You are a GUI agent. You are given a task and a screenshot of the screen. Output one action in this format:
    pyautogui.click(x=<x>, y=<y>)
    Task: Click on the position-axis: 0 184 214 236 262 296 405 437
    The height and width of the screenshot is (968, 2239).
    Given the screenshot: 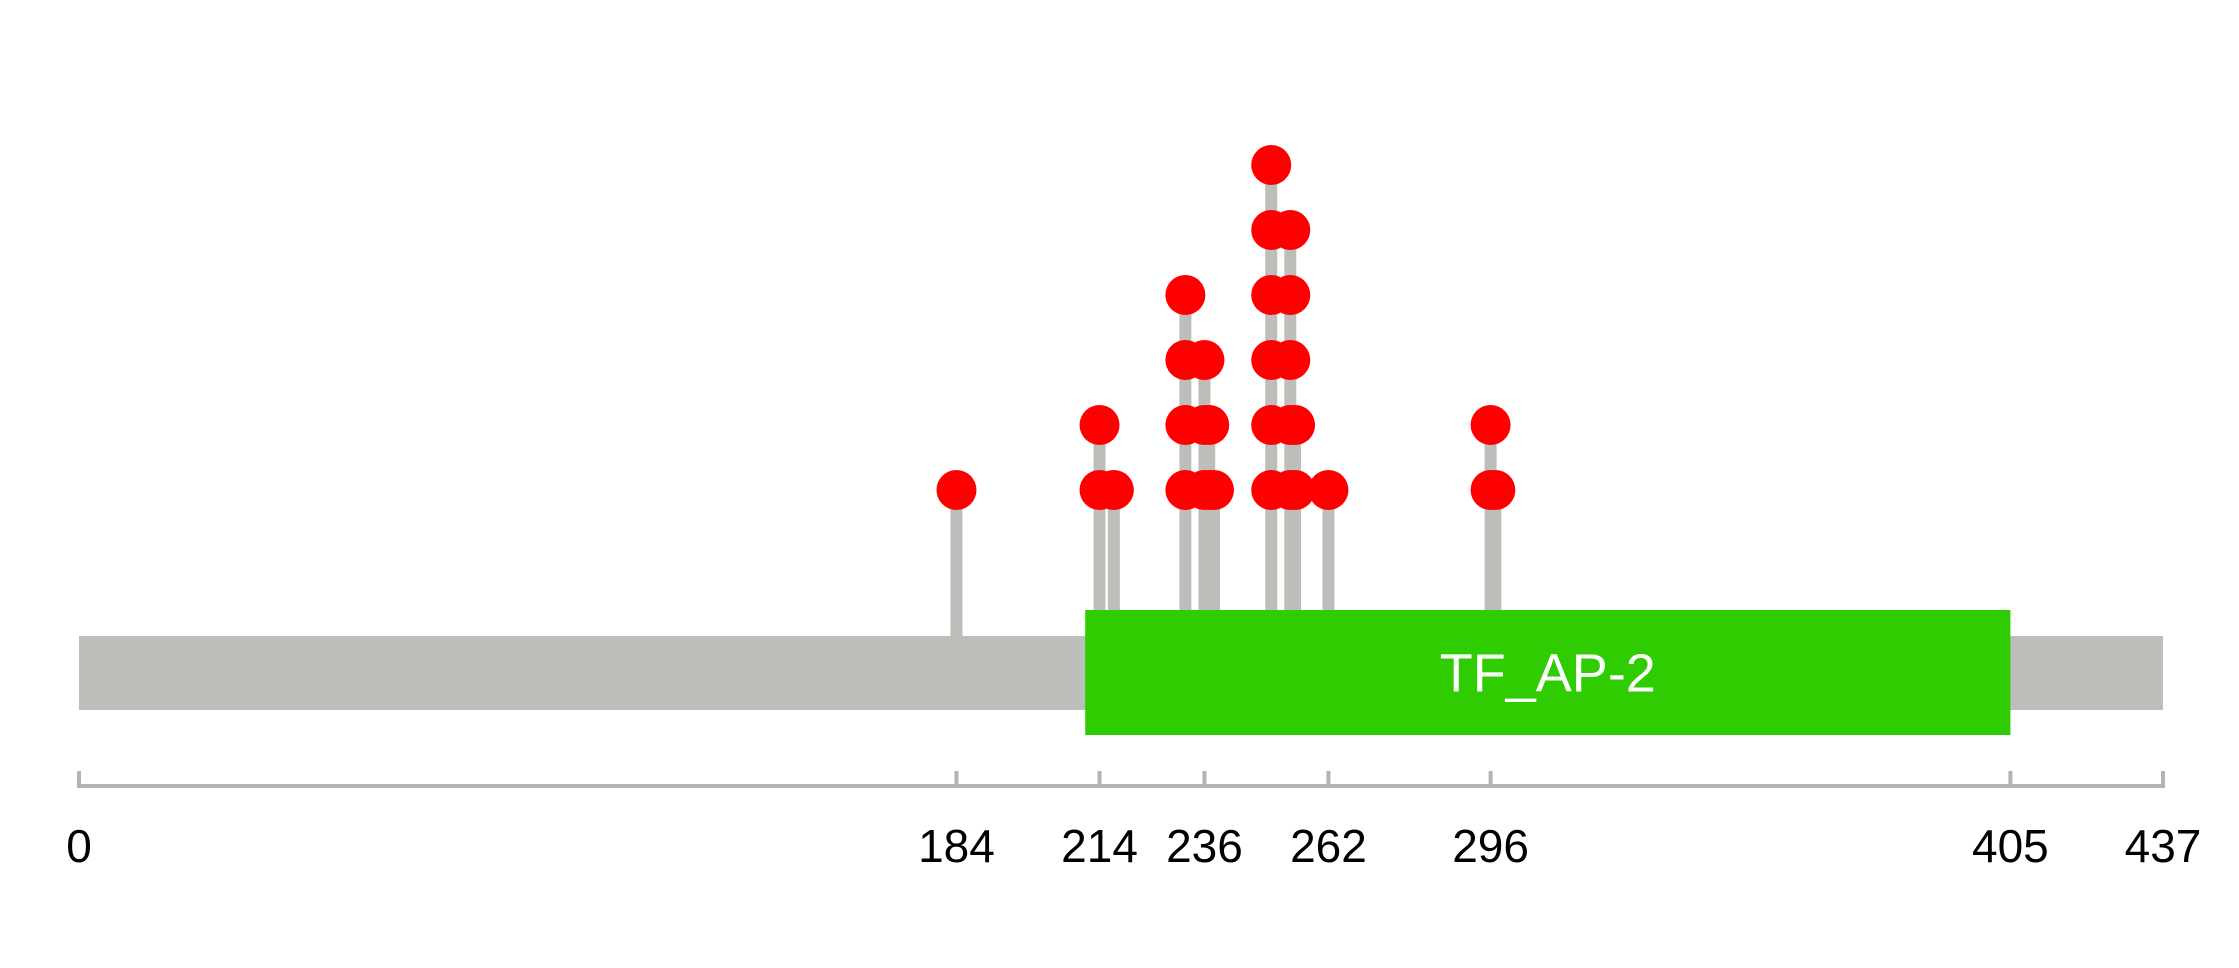 What is the action you would take?
    pyautogui.click(x=1133, y=821)
    